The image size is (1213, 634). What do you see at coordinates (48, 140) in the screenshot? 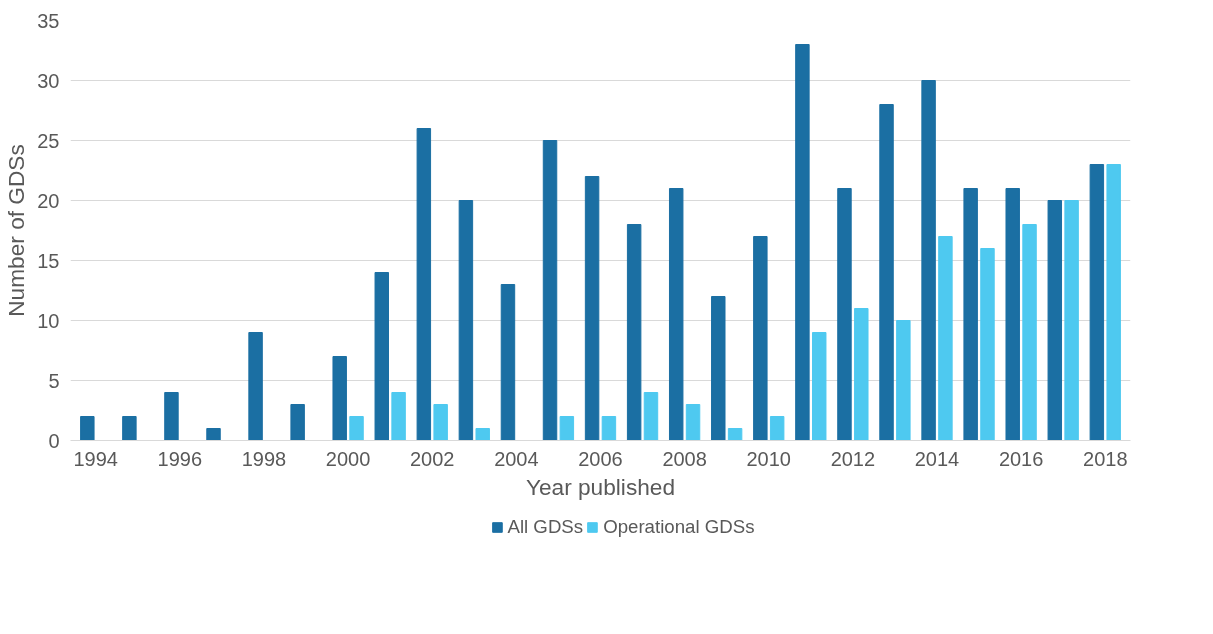
I see `y-tick-label: 25` at bounding box center [48, 140].